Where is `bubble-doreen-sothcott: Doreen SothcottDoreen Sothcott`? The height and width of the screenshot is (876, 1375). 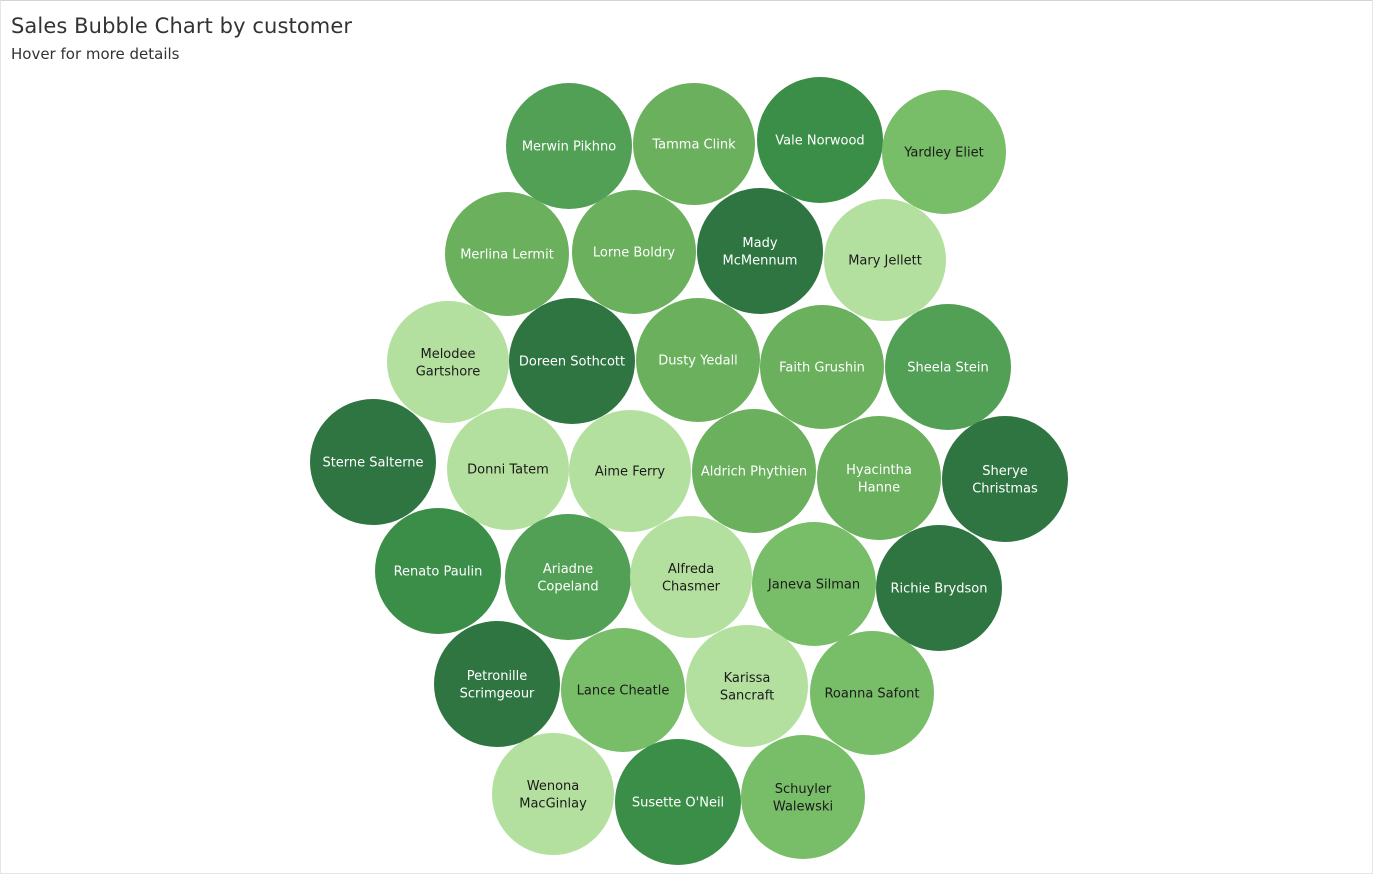
bubble-doreen-sothcott: Doreen SothcottDoreen Sothcott is located at coordinates (572, 361).